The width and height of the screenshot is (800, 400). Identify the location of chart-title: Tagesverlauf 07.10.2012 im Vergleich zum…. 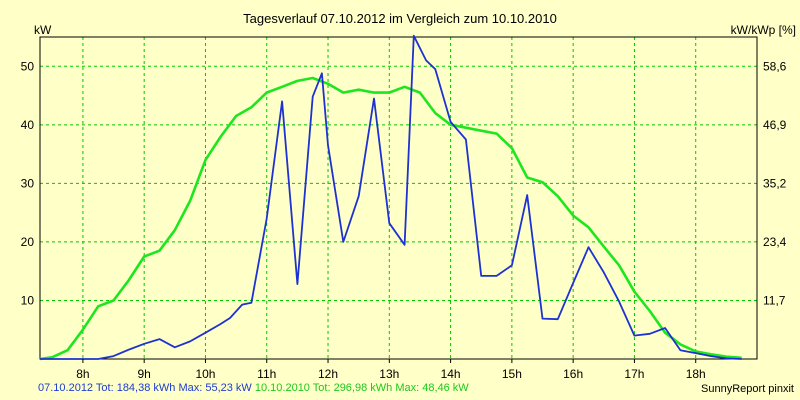
(400, 18).